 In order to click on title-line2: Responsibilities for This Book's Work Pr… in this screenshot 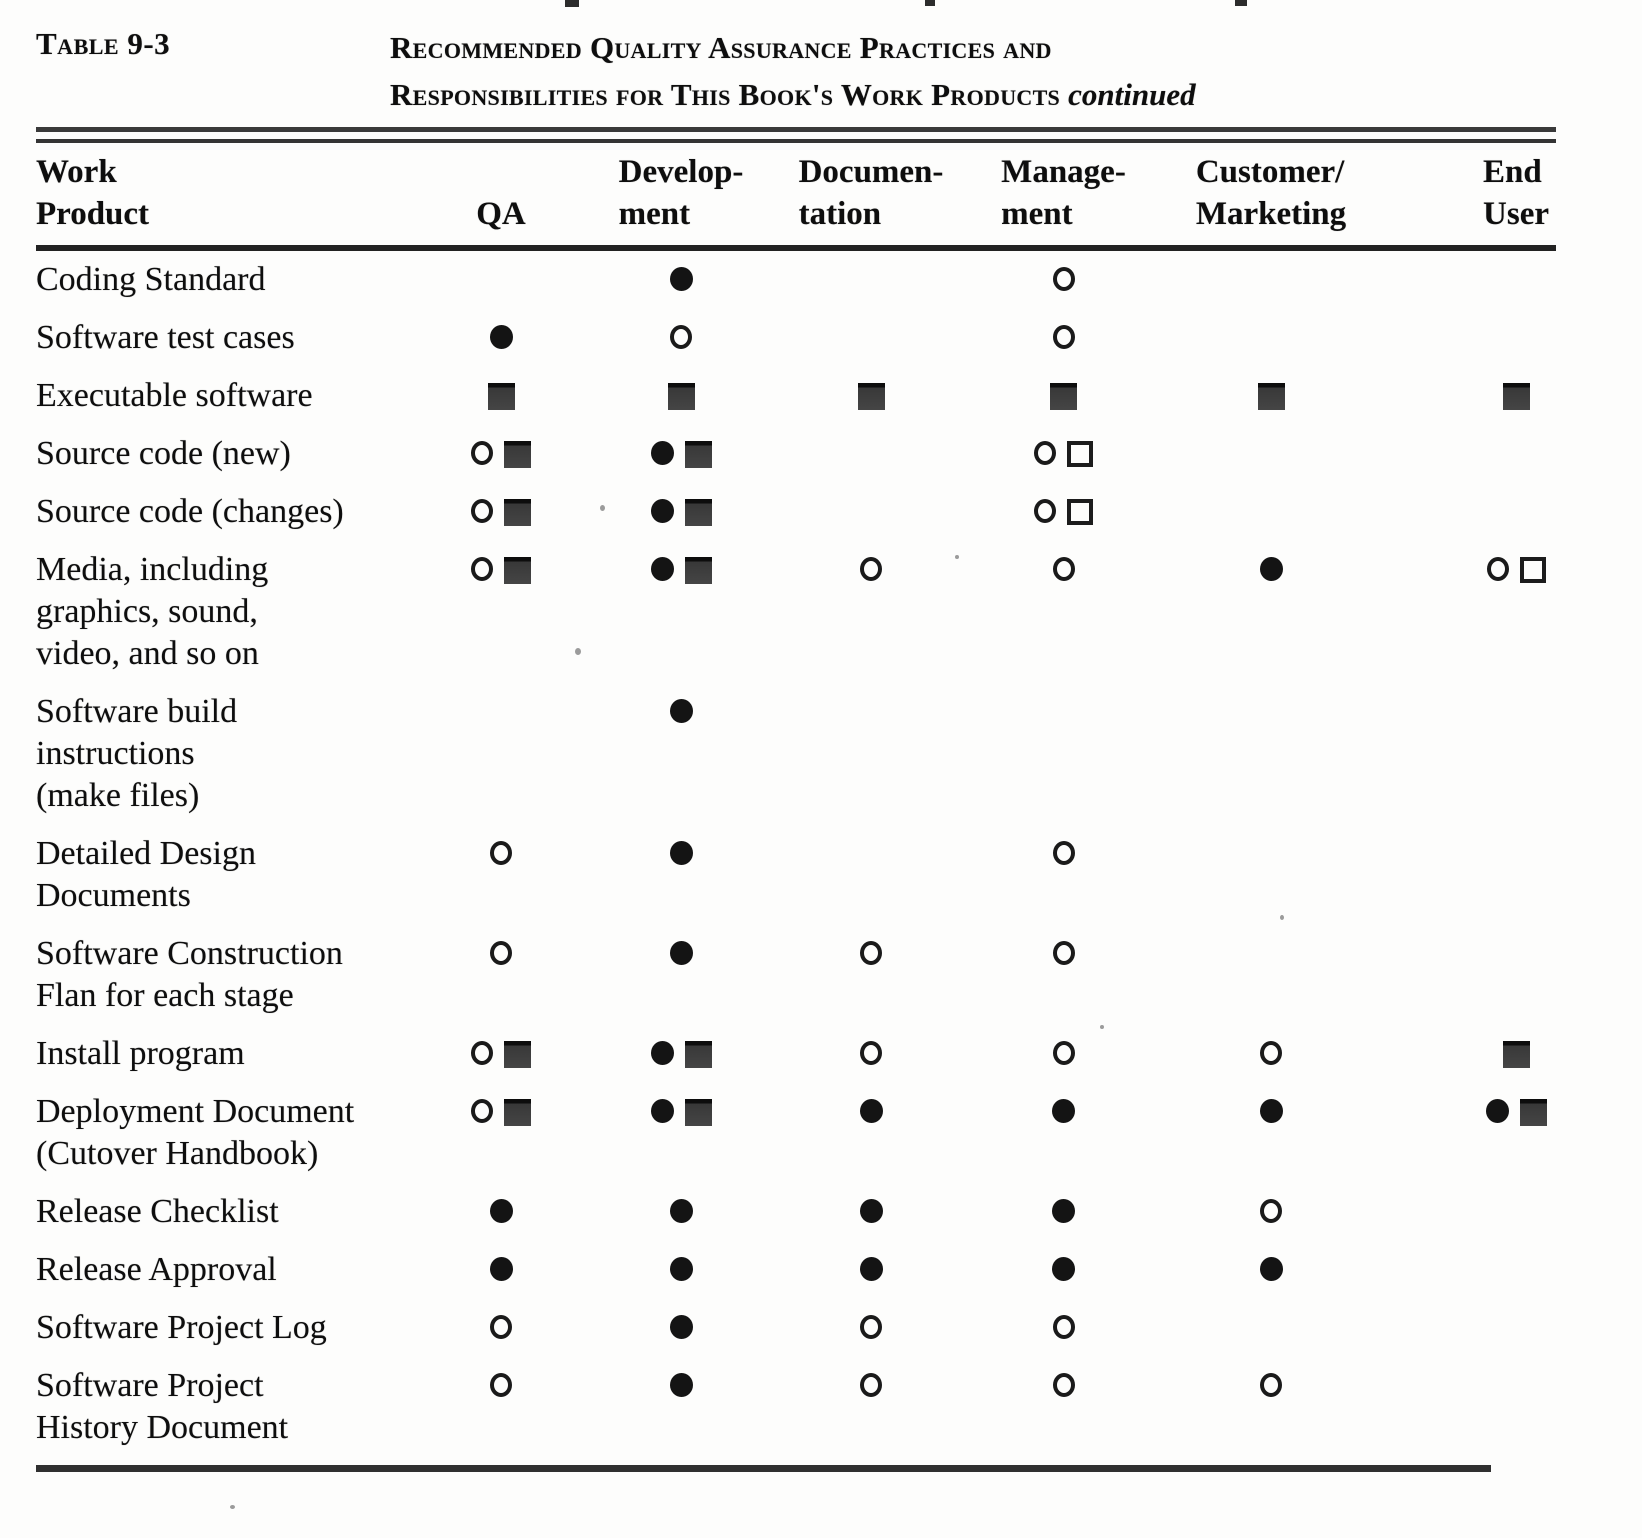, I will do `click(725, 94)`.